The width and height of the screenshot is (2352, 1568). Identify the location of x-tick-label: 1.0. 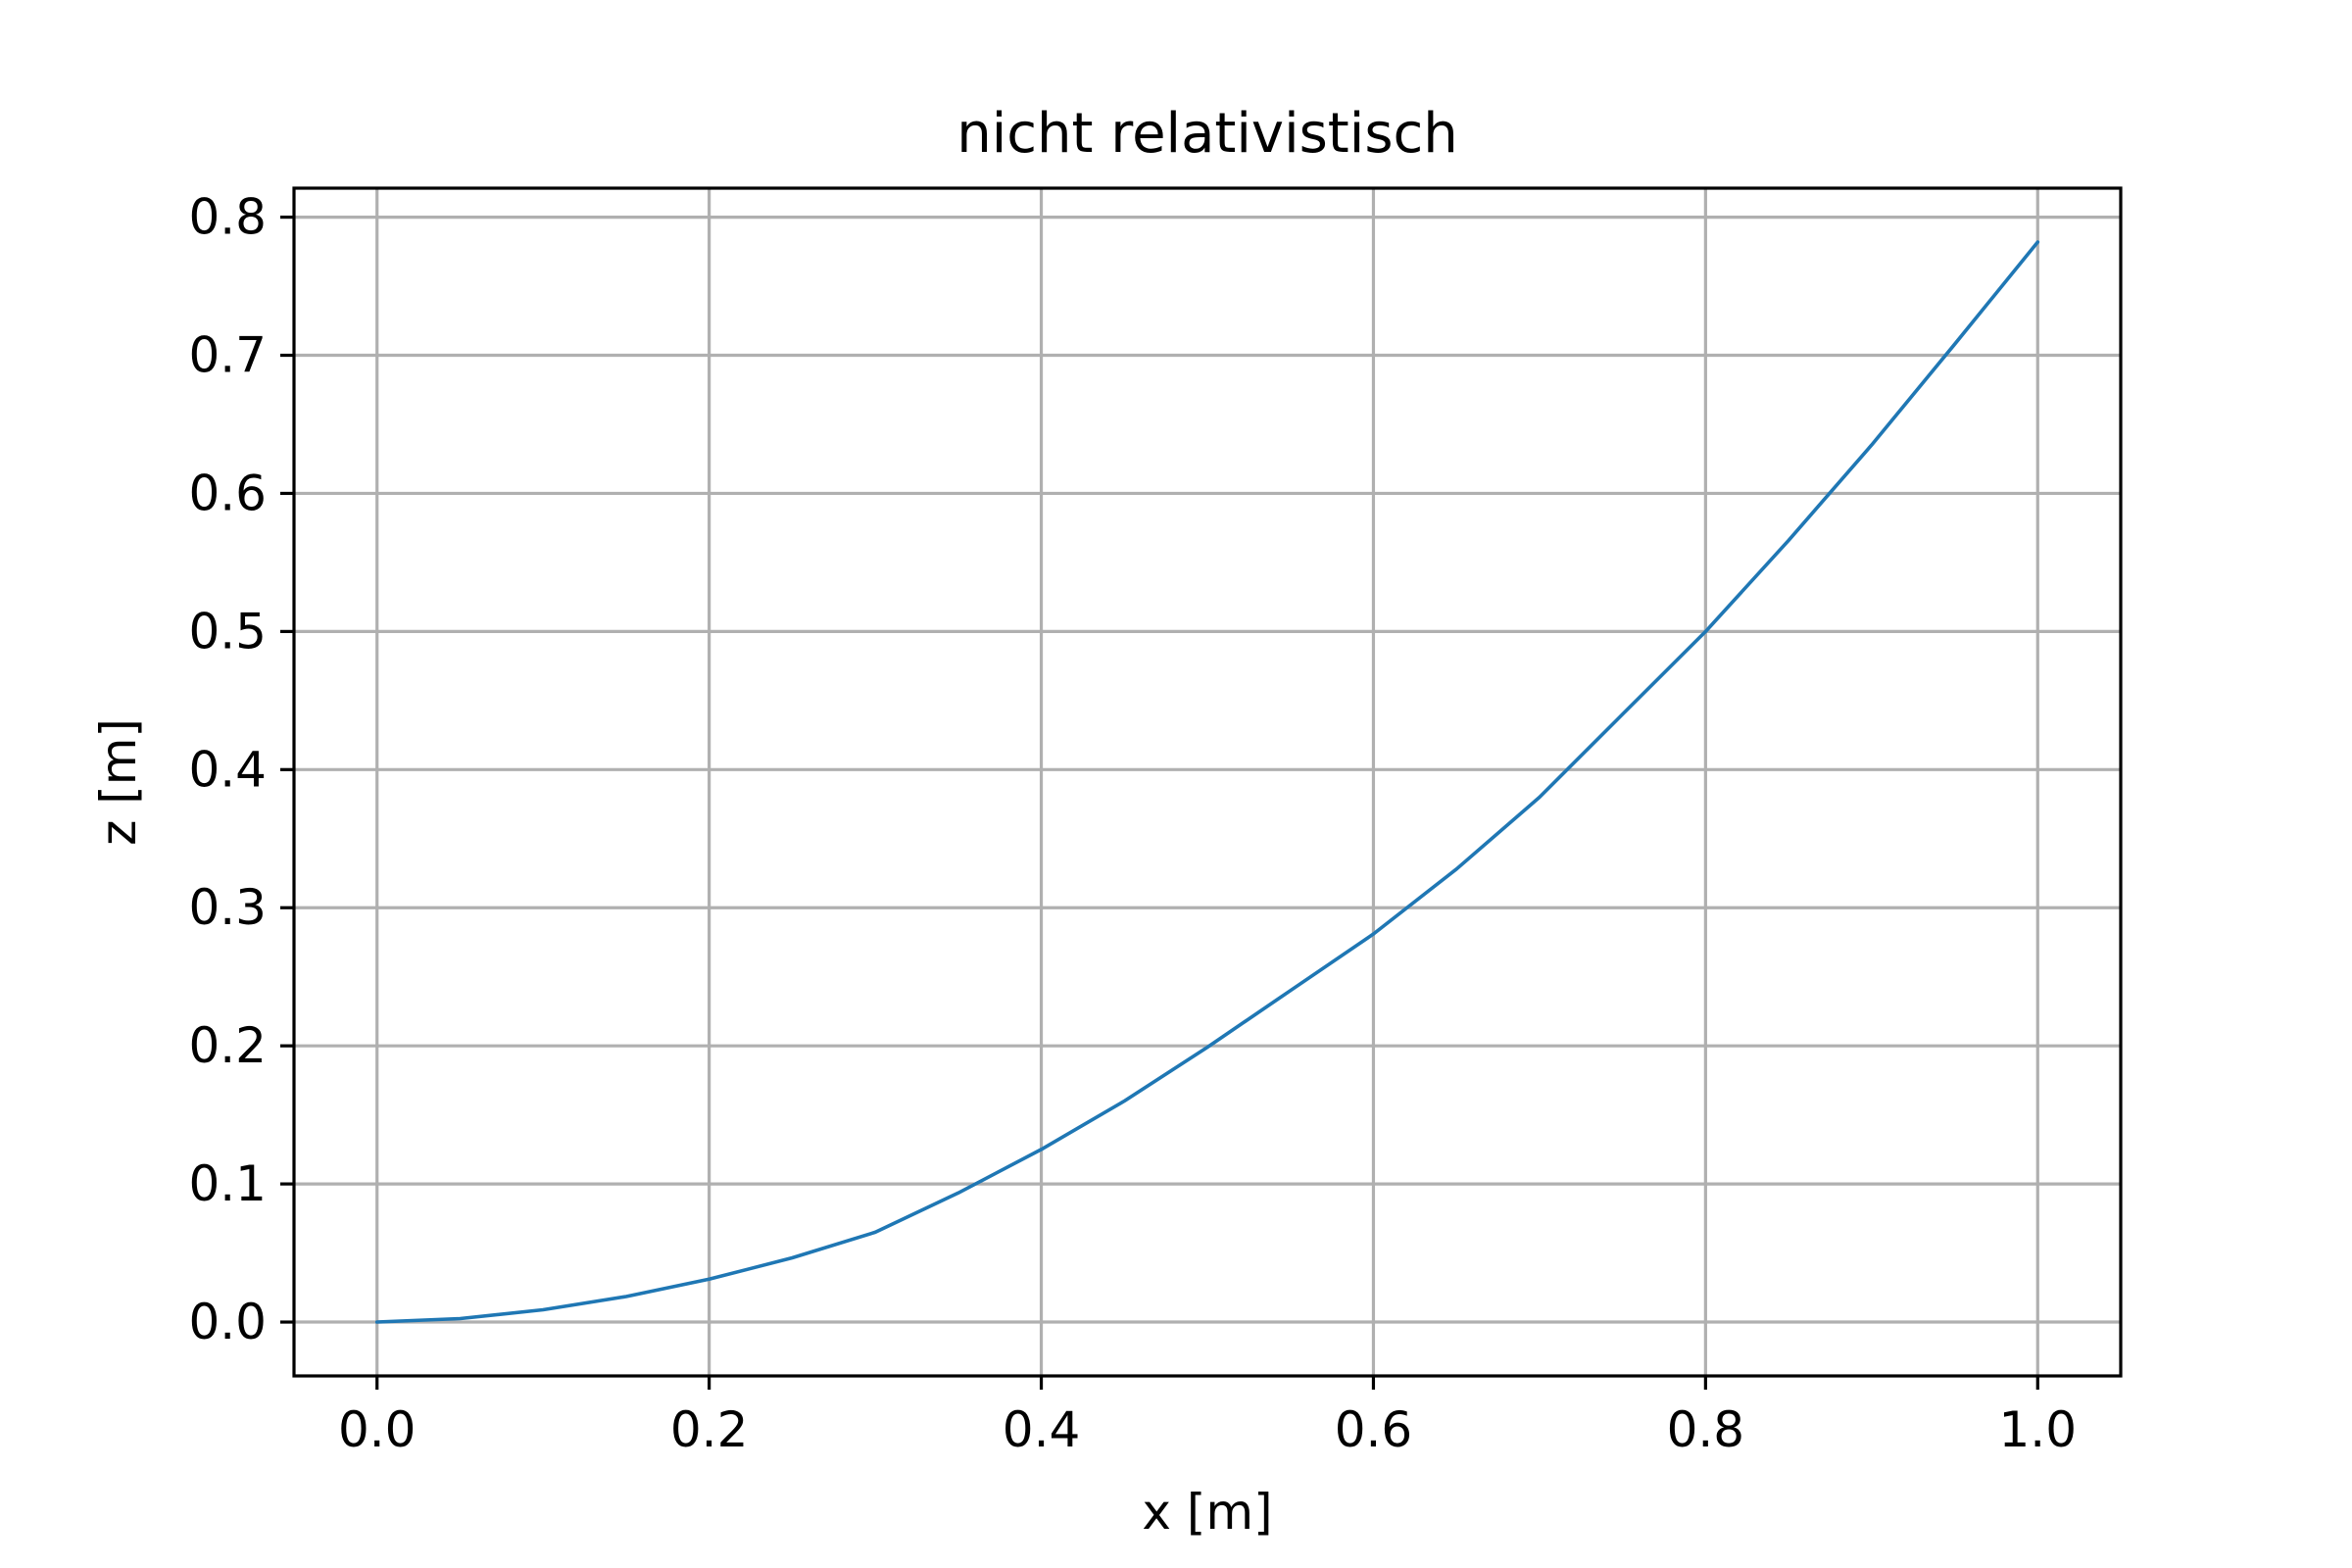
(2039, 1429).